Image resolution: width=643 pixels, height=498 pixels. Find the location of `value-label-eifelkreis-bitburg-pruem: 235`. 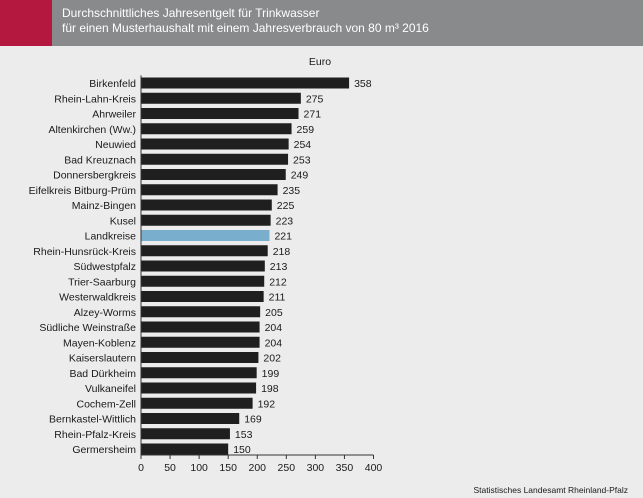

value-label-eifelkreis-bitburg-pruem: 235 is located at coordinates (292, 191).